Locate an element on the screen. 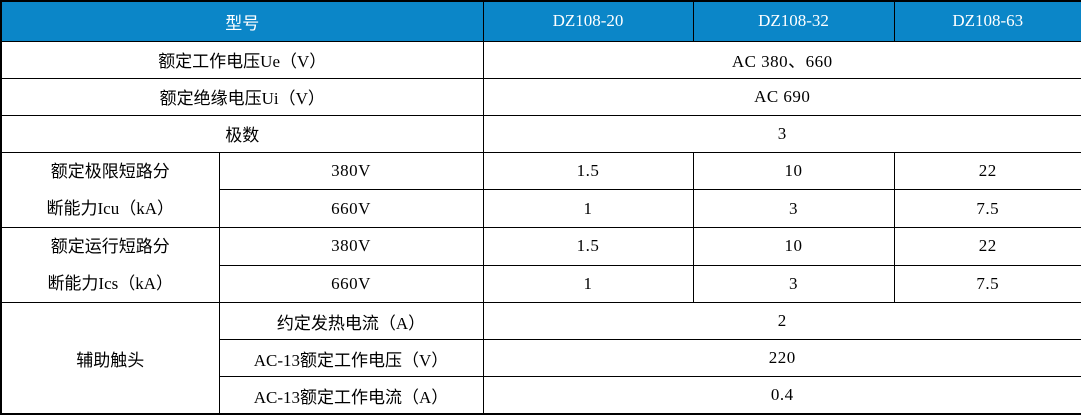 This screenshot has width=1081, height=415. header-row: 型号 DZ108-20 DZ108-32 DZ108-63 is located at coordinates (540, 21).